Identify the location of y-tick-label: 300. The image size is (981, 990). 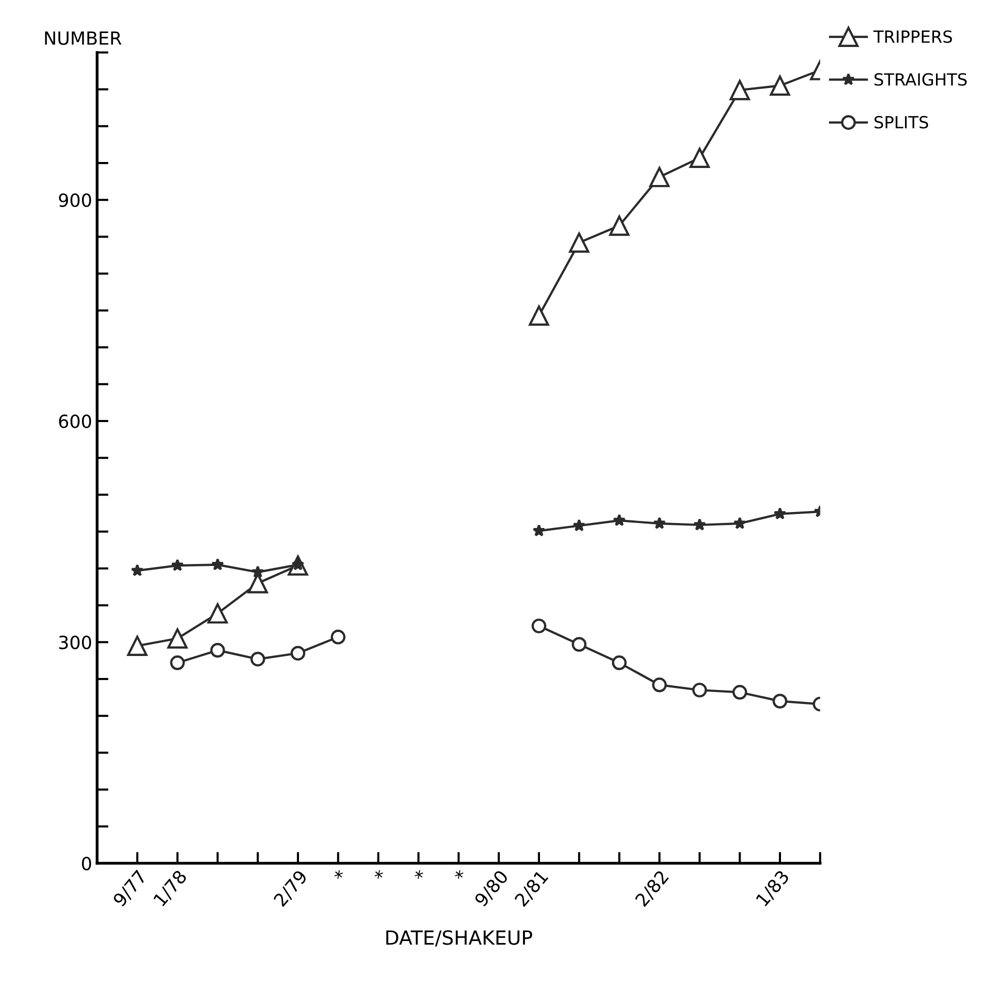
(75, 643).